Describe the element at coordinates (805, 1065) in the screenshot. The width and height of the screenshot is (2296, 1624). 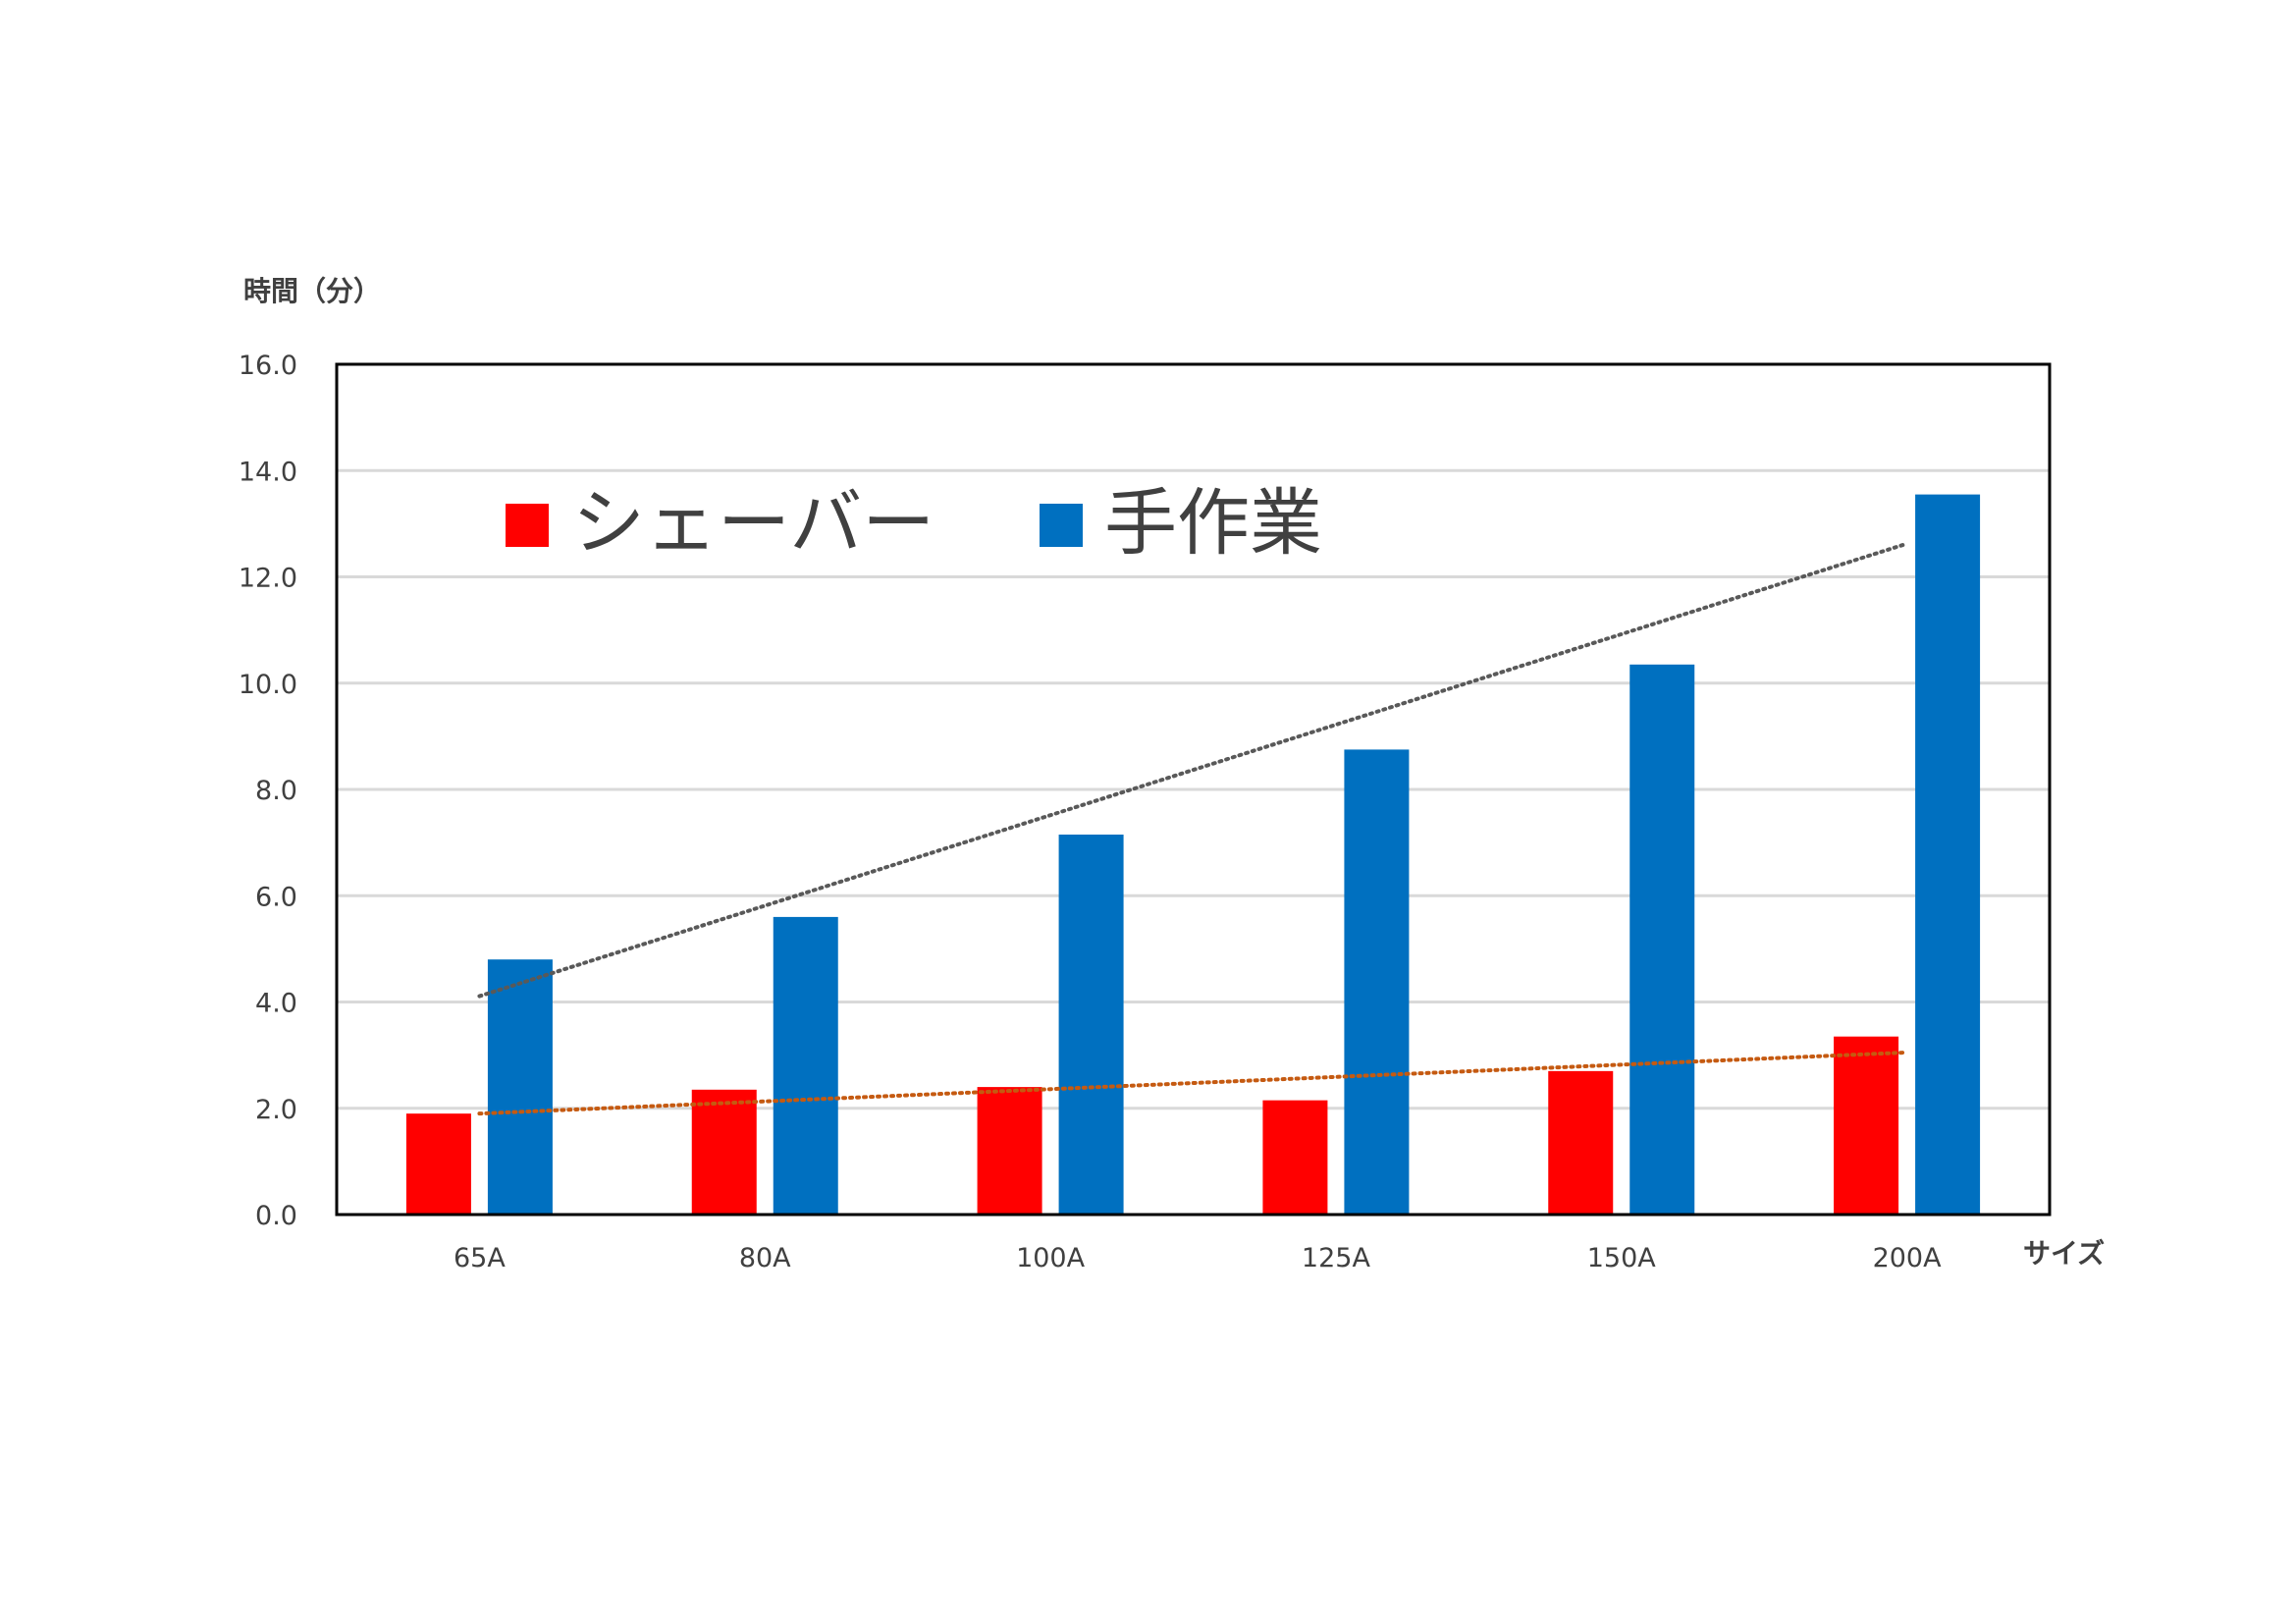
I see `bar-manual-80A` at that location.